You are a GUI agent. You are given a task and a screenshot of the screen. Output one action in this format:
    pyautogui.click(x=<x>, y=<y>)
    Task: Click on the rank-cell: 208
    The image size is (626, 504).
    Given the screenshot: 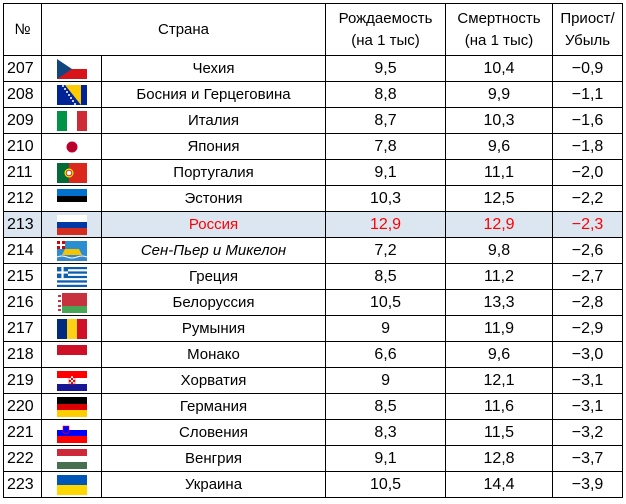 What is the action you would take?
    pyautogui.click(x=22, y=94)
    